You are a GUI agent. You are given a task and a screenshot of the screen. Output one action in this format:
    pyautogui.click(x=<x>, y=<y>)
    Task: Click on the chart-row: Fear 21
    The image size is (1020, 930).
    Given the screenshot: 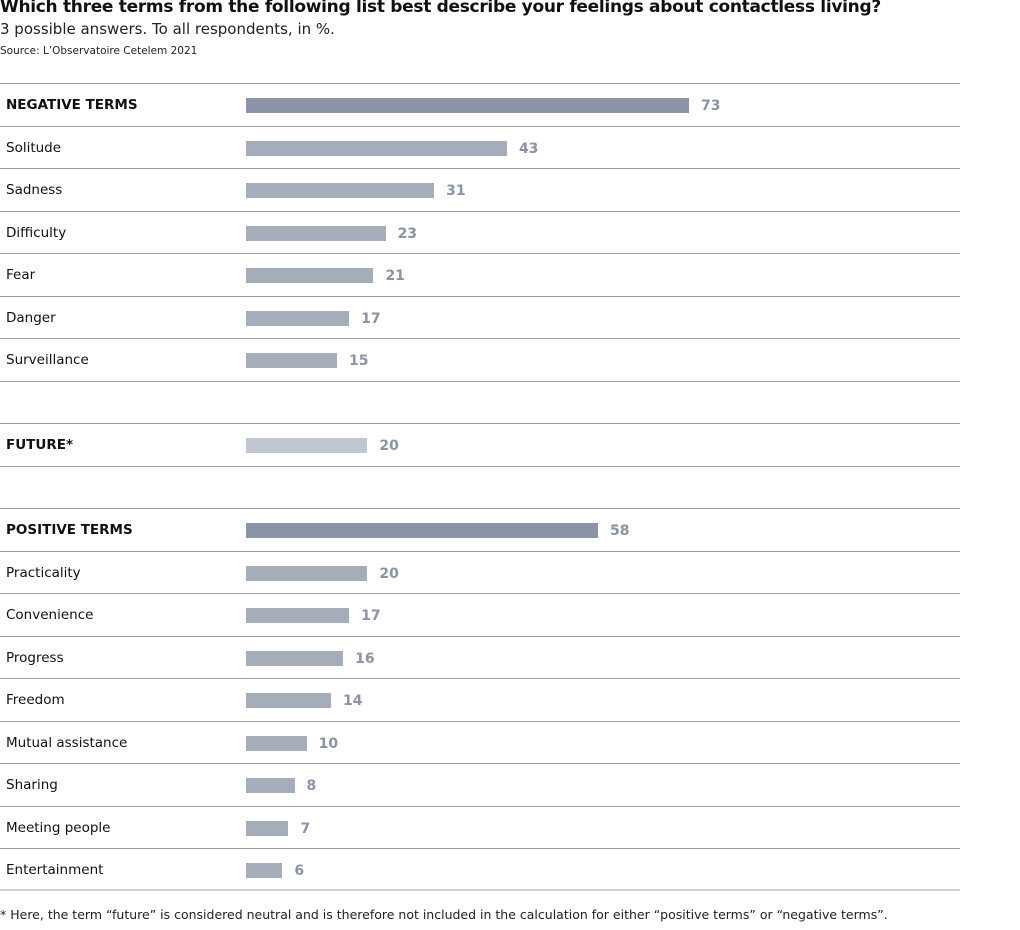 What is the action you would take?
    pyautogui.click(x=480, y=274)
    